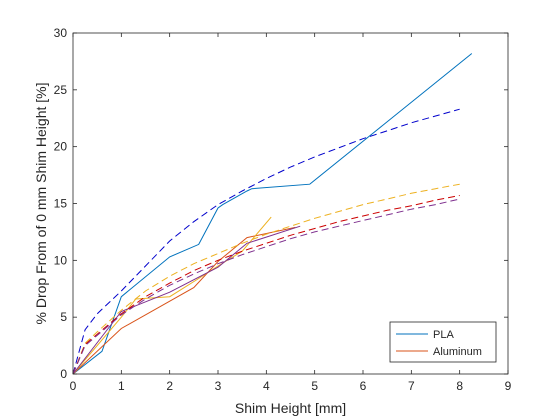 The height and width of the screenshot is (420, 560). I want to click on x-tick-label: 9, so click(508, 386).